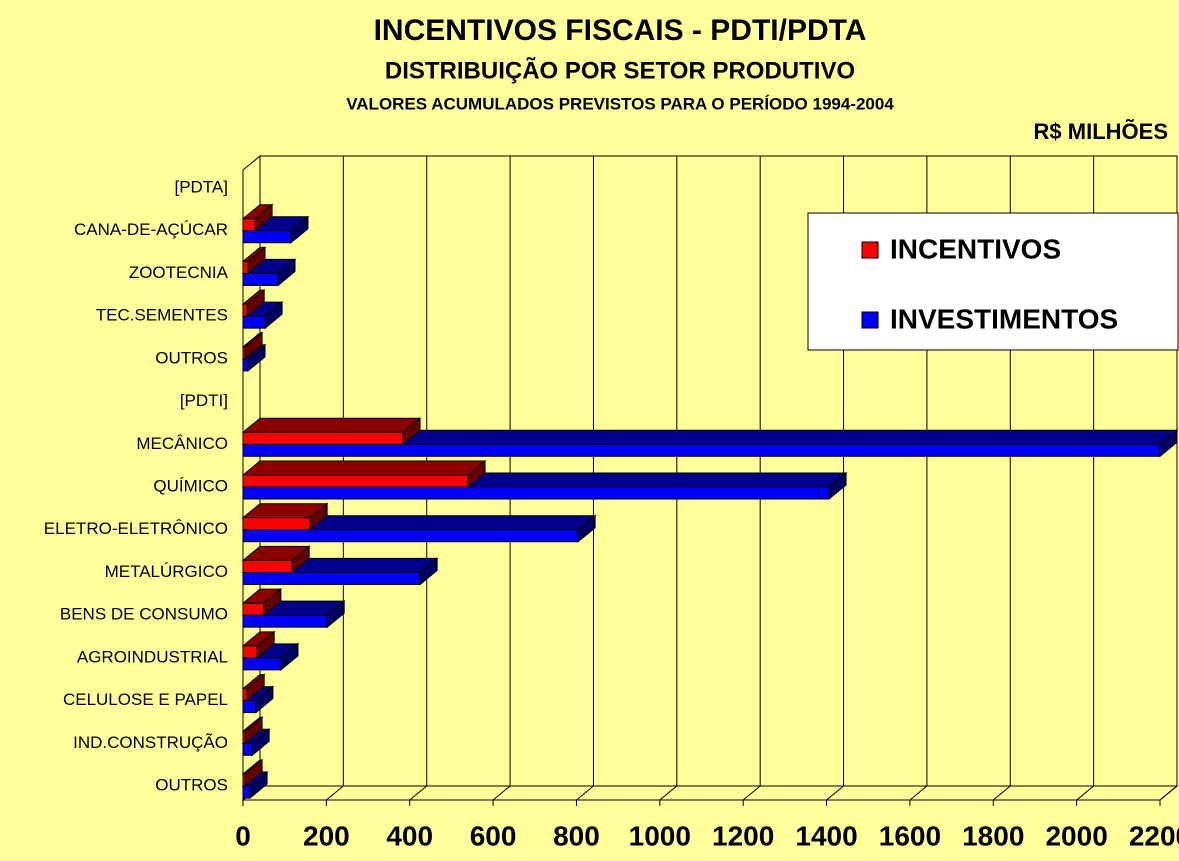  I want to click on x-tick-label: 2200, so click(1154, 835).